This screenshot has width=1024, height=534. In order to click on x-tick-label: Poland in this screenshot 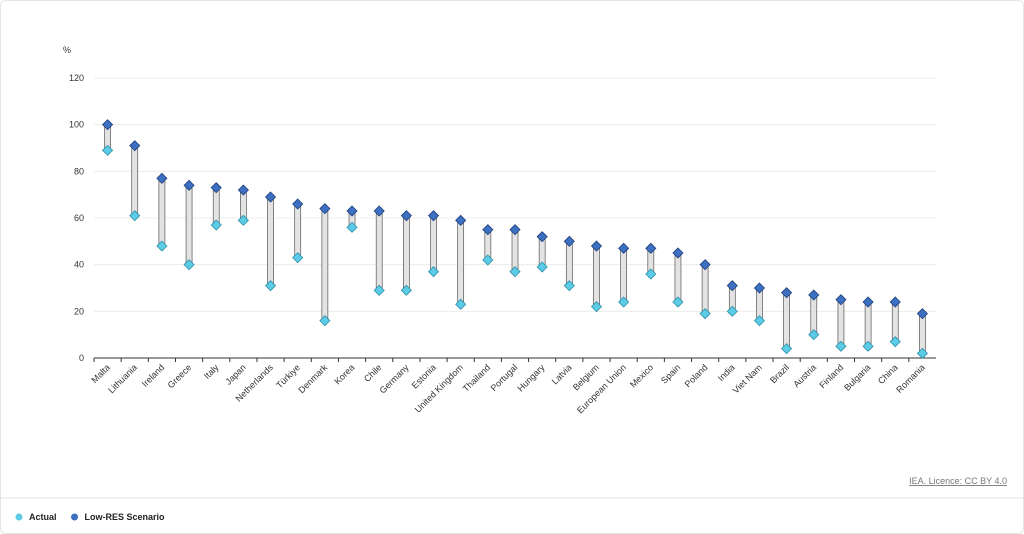, I will do `click(696, 375)`.